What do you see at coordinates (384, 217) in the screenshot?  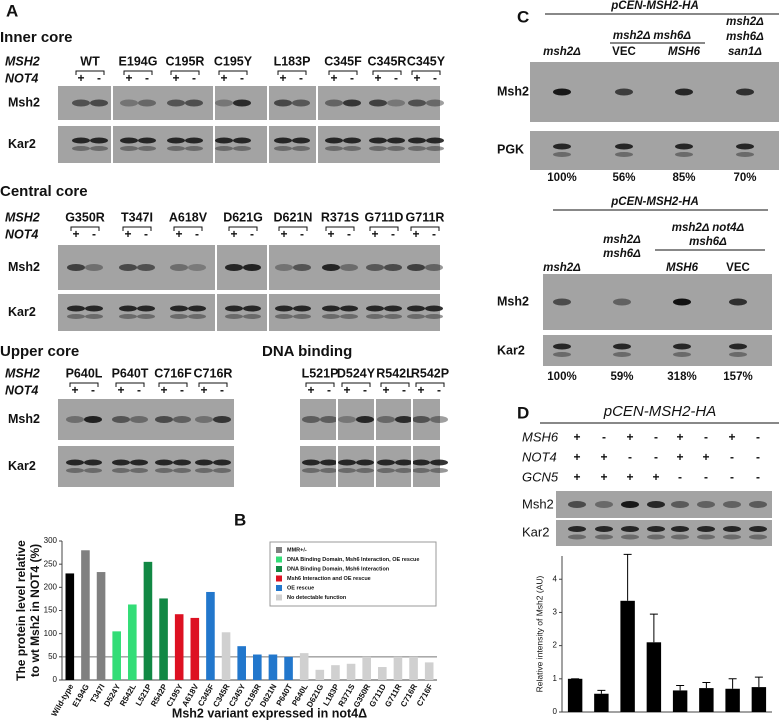 I see `variant: G711D` at bounding box center [384, 217].